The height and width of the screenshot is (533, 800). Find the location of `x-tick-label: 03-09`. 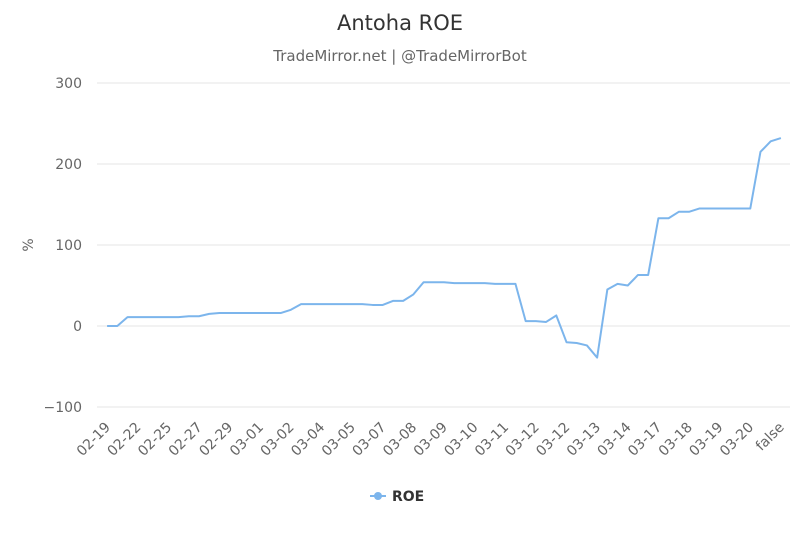

x-tick-label: 03-09 is located at coordinates (431, 440).